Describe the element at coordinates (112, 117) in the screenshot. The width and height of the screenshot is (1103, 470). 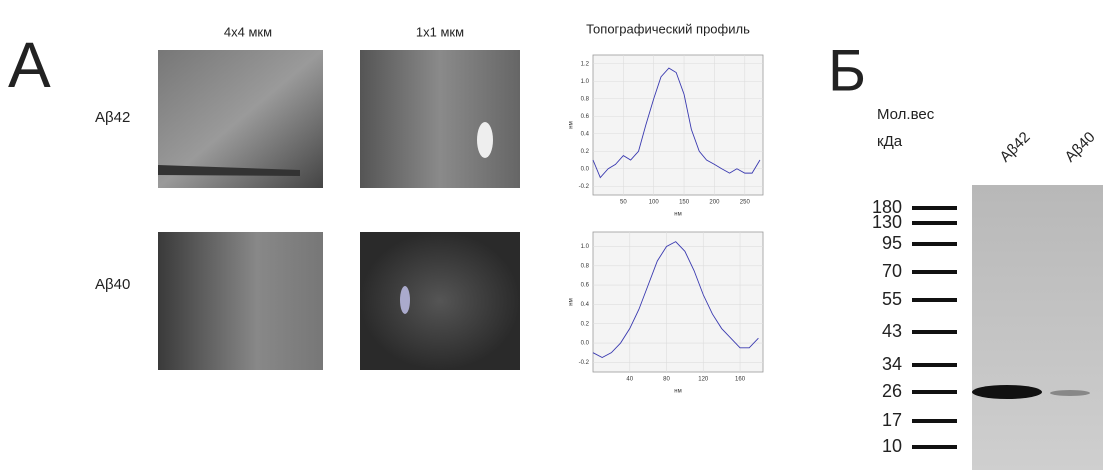
I see `row-label: Aβ42` at that location.